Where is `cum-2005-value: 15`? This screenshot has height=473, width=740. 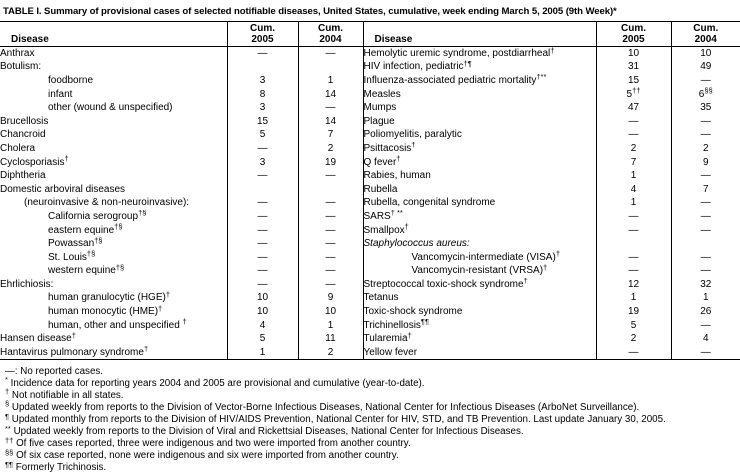 cum-2005-value: 15 is located at coordinates (263, 121).